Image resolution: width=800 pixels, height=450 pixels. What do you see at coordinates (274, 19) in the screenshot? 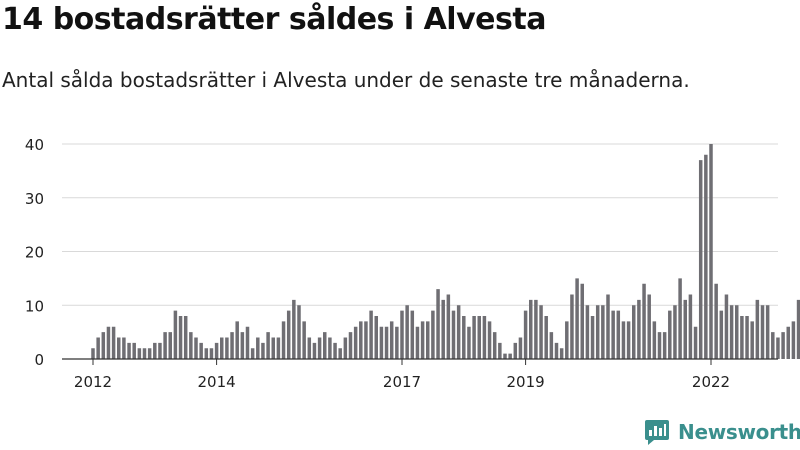
I see `page-title: 14 bostadsrätter såldes i Alvesta` at bounding box center [274, 19].